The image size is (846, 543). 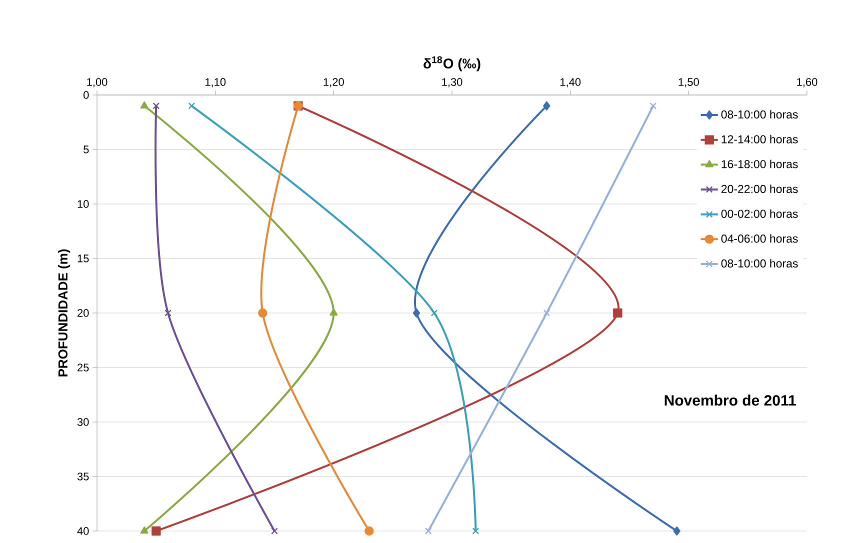 What do you see at coordinates (760, 139) in the screenshot?
I see `legend-label: 12-14:00 horas` at bounding box center [760, 139].